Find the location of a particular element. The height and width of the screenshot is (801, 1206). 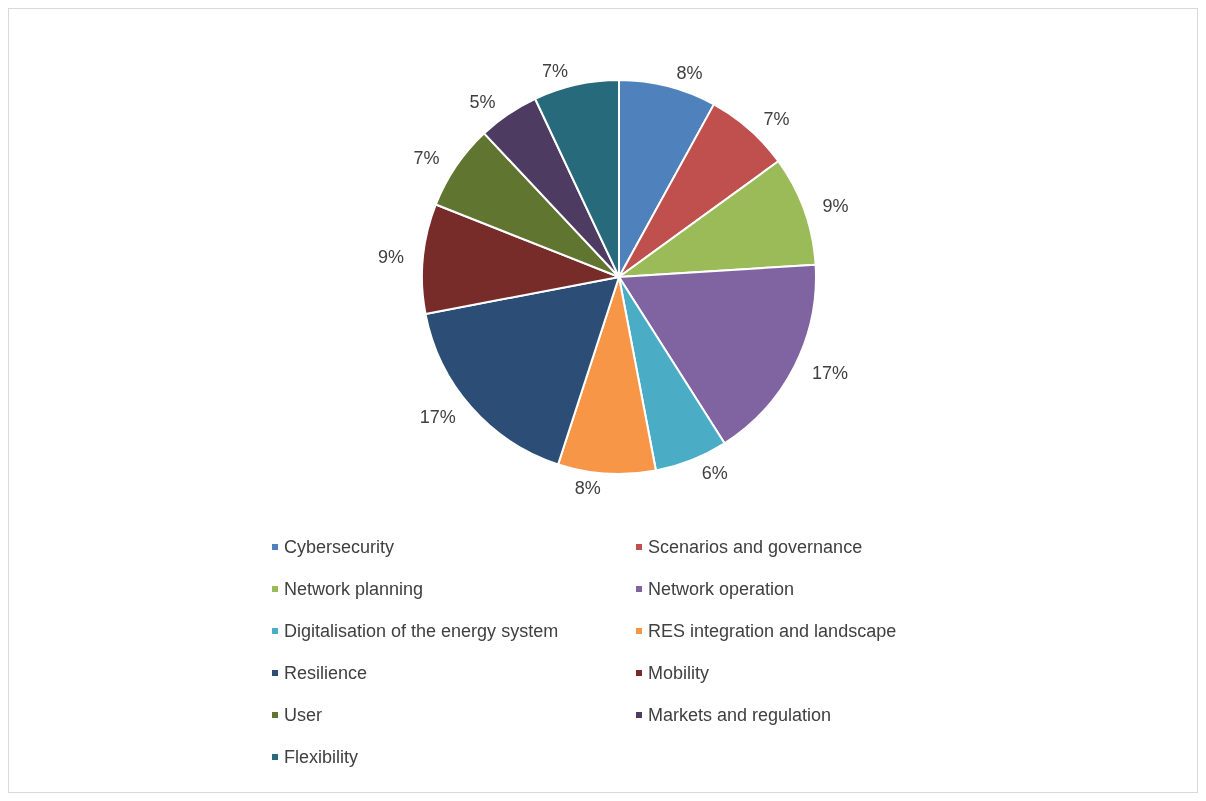

legend-label: Cybersecurity is located at coordinates (339, 547).